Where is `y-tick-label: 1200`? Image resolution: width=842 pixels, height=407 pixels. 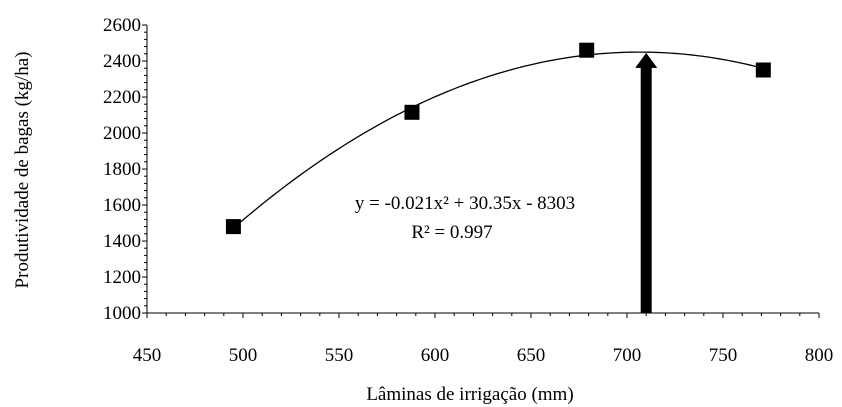
y-tick-label: 1200 is located at coordinates (122, 277).